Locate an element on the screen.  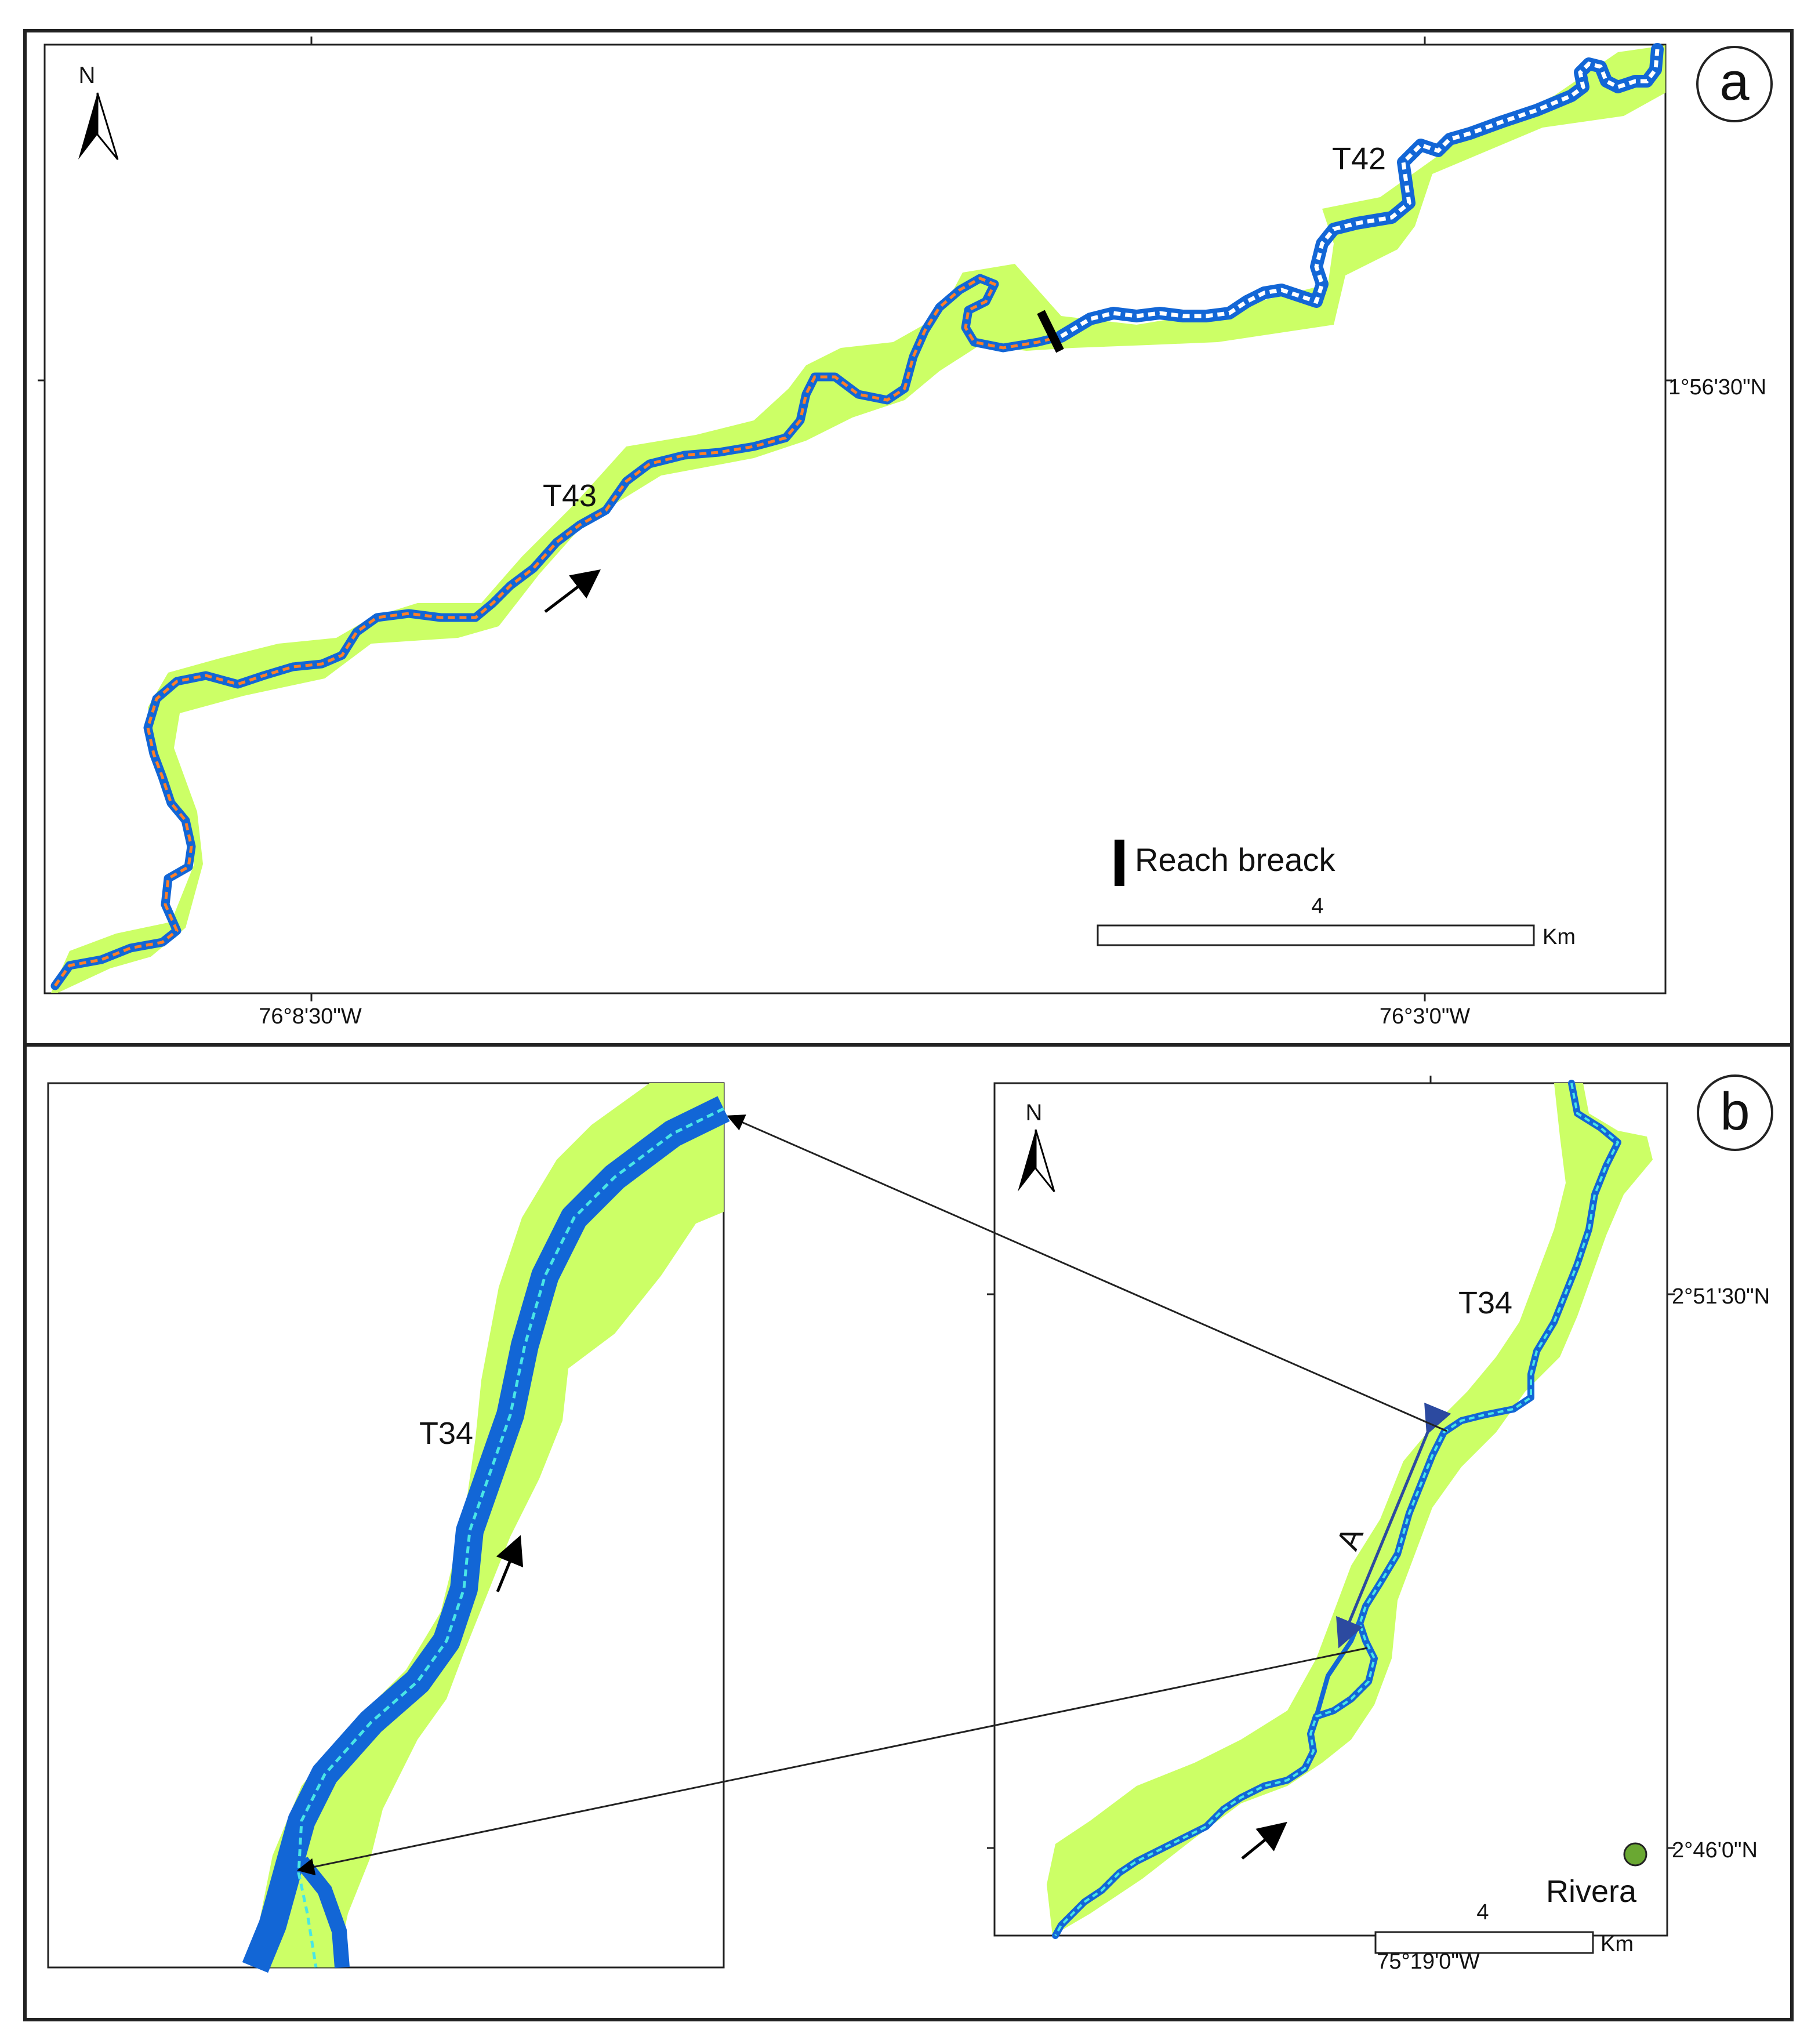
inset-side-channel is located at coordinates (322, 1912).